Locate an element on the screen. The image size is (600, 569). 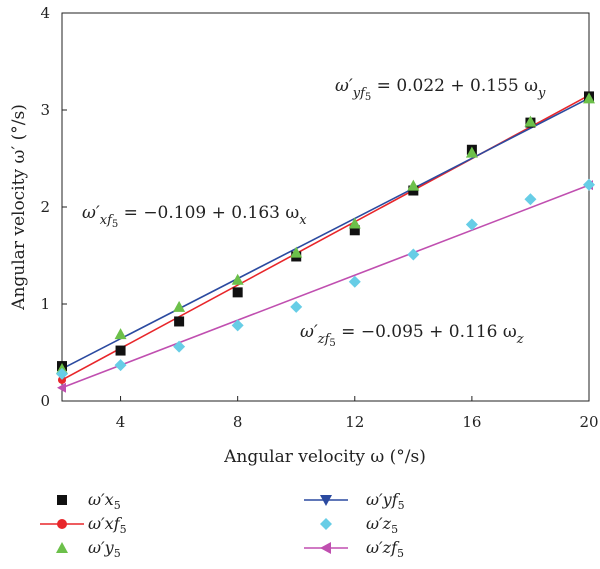
legend-label: ω′z5 is located at coordinates (382, 525).